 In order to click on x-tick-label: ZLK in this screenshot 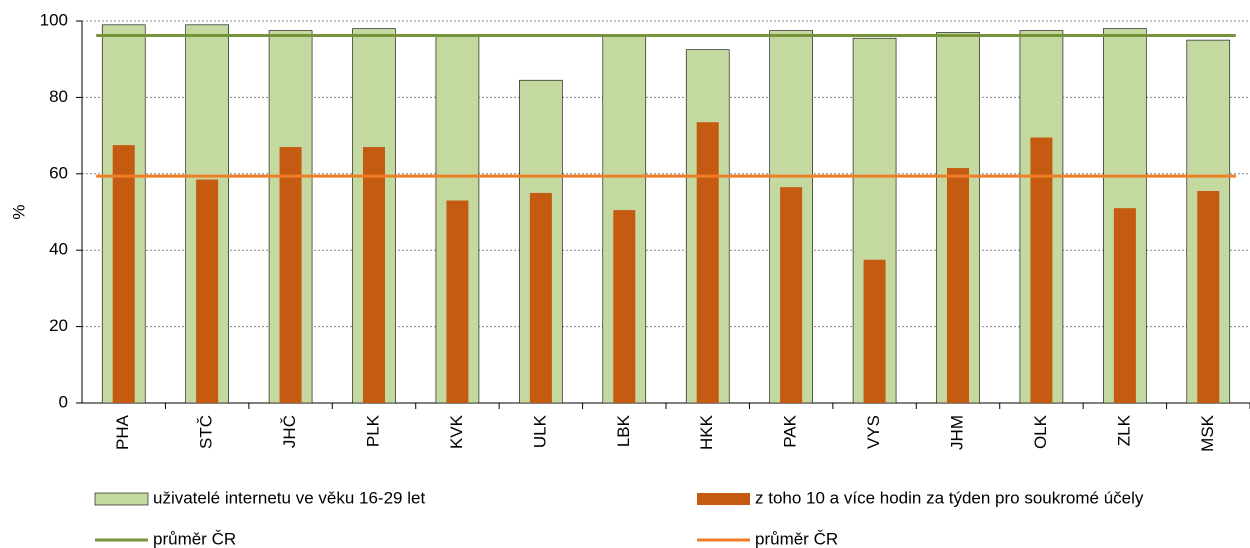, I will do `click(1123, 430)`.